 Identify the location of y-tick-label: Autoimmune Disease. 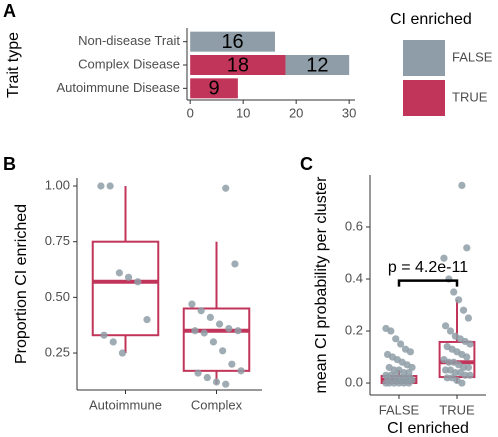
(118, 87).